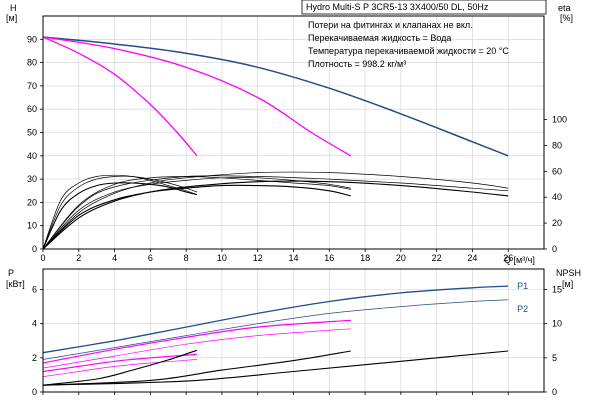 The width and height of the screenshot is (600, 400). What do you see at coordinates (390, 25) in the screenshot?
I see `info-line-fittings: Потери на фитингах и клапанах не вкл.` at bounding box center [390, 25].